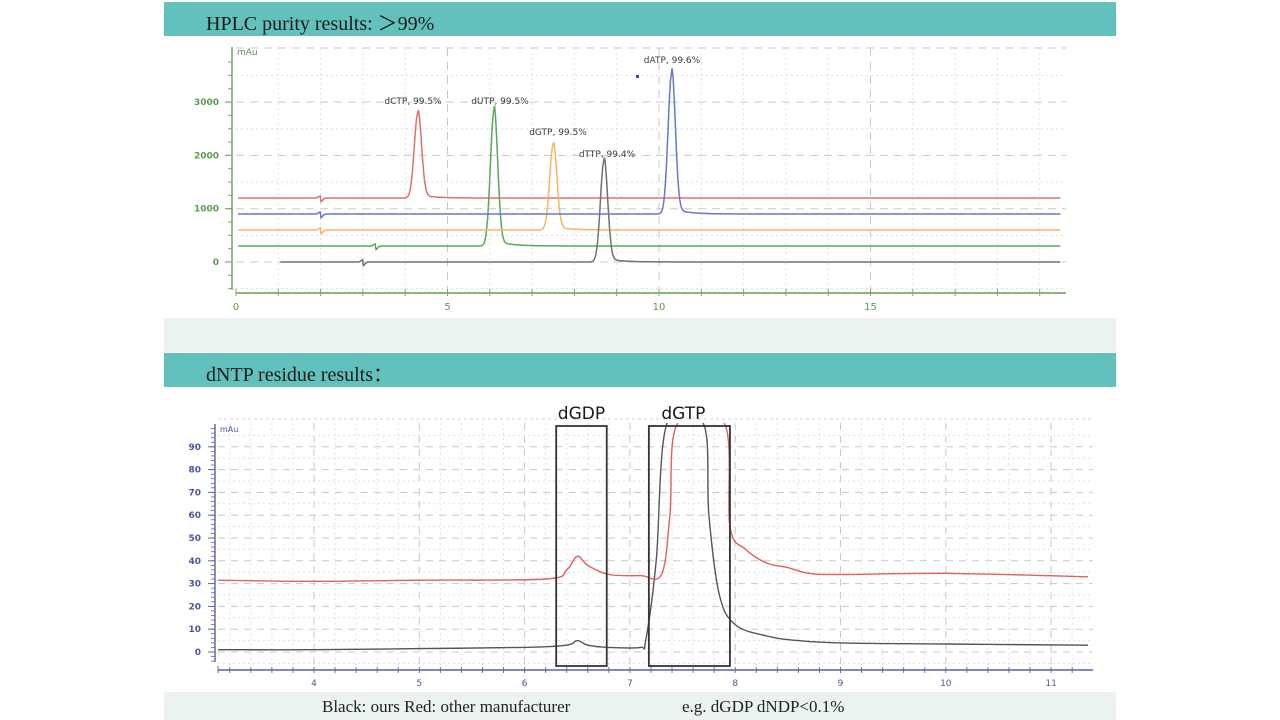 The width and height of the screenshot is (1280, 720). What do you see at coordinates (446, 706) in the screenshot?
I see `legend-caption: Black: ours Red: other manufacturer` at bounding box center [446, 706].